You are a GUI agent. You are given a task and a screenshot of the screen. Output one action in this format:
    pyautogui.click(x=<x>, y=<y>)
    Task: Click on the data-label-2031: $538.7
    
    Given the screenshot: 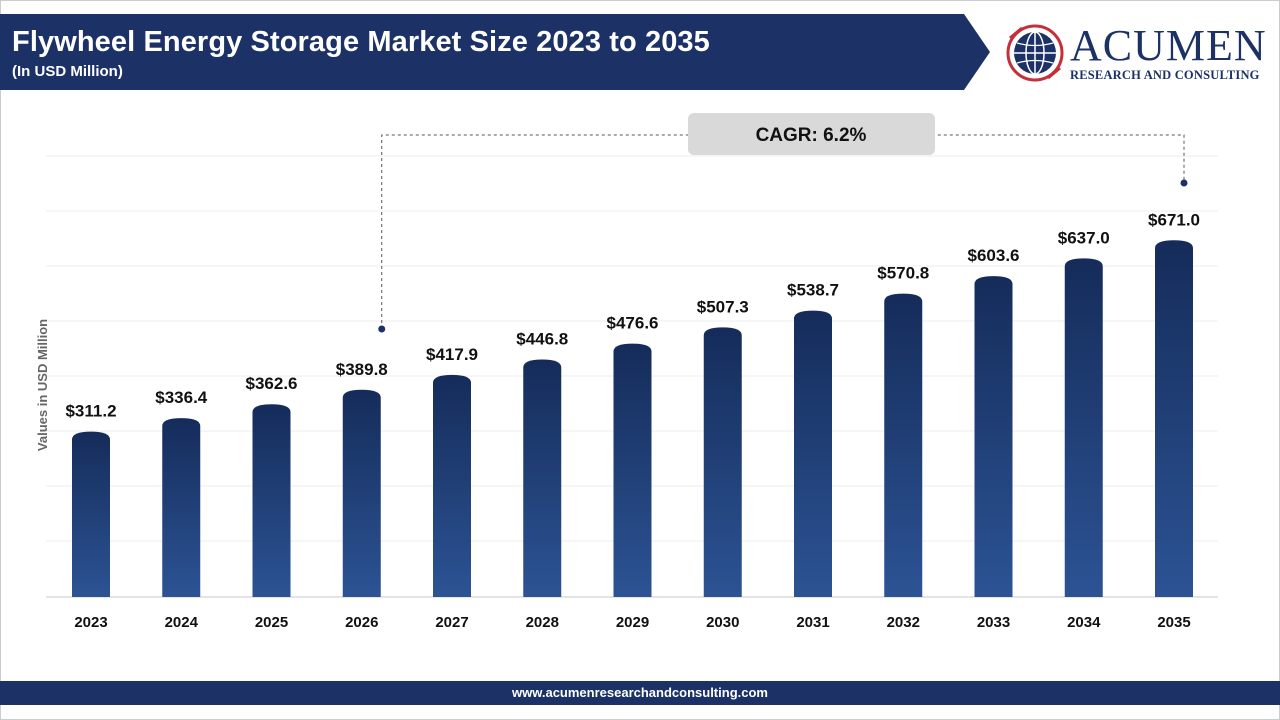 What is the action you would take?
    pyautogui.click(x=813, y=290)
    